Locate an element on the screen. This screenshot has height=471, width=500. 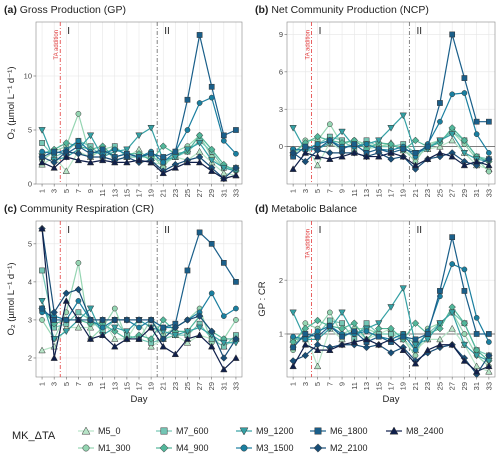
x-tick-label: 11 is located at coordinates (102, 386).